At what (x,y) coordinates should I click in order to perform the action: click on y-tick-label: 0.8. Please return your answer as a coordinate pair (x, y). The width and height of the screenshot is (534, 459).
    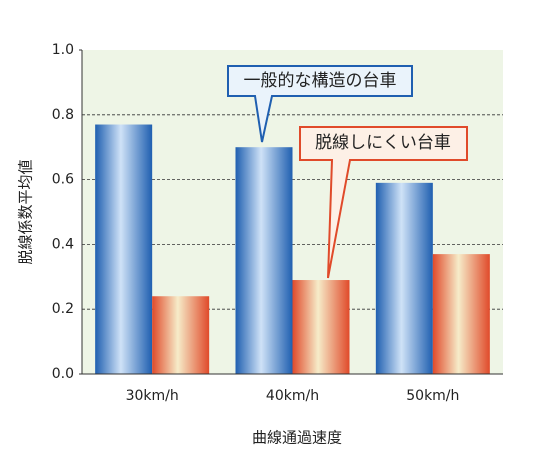
    Looking at the image, I should click on (63, 115).